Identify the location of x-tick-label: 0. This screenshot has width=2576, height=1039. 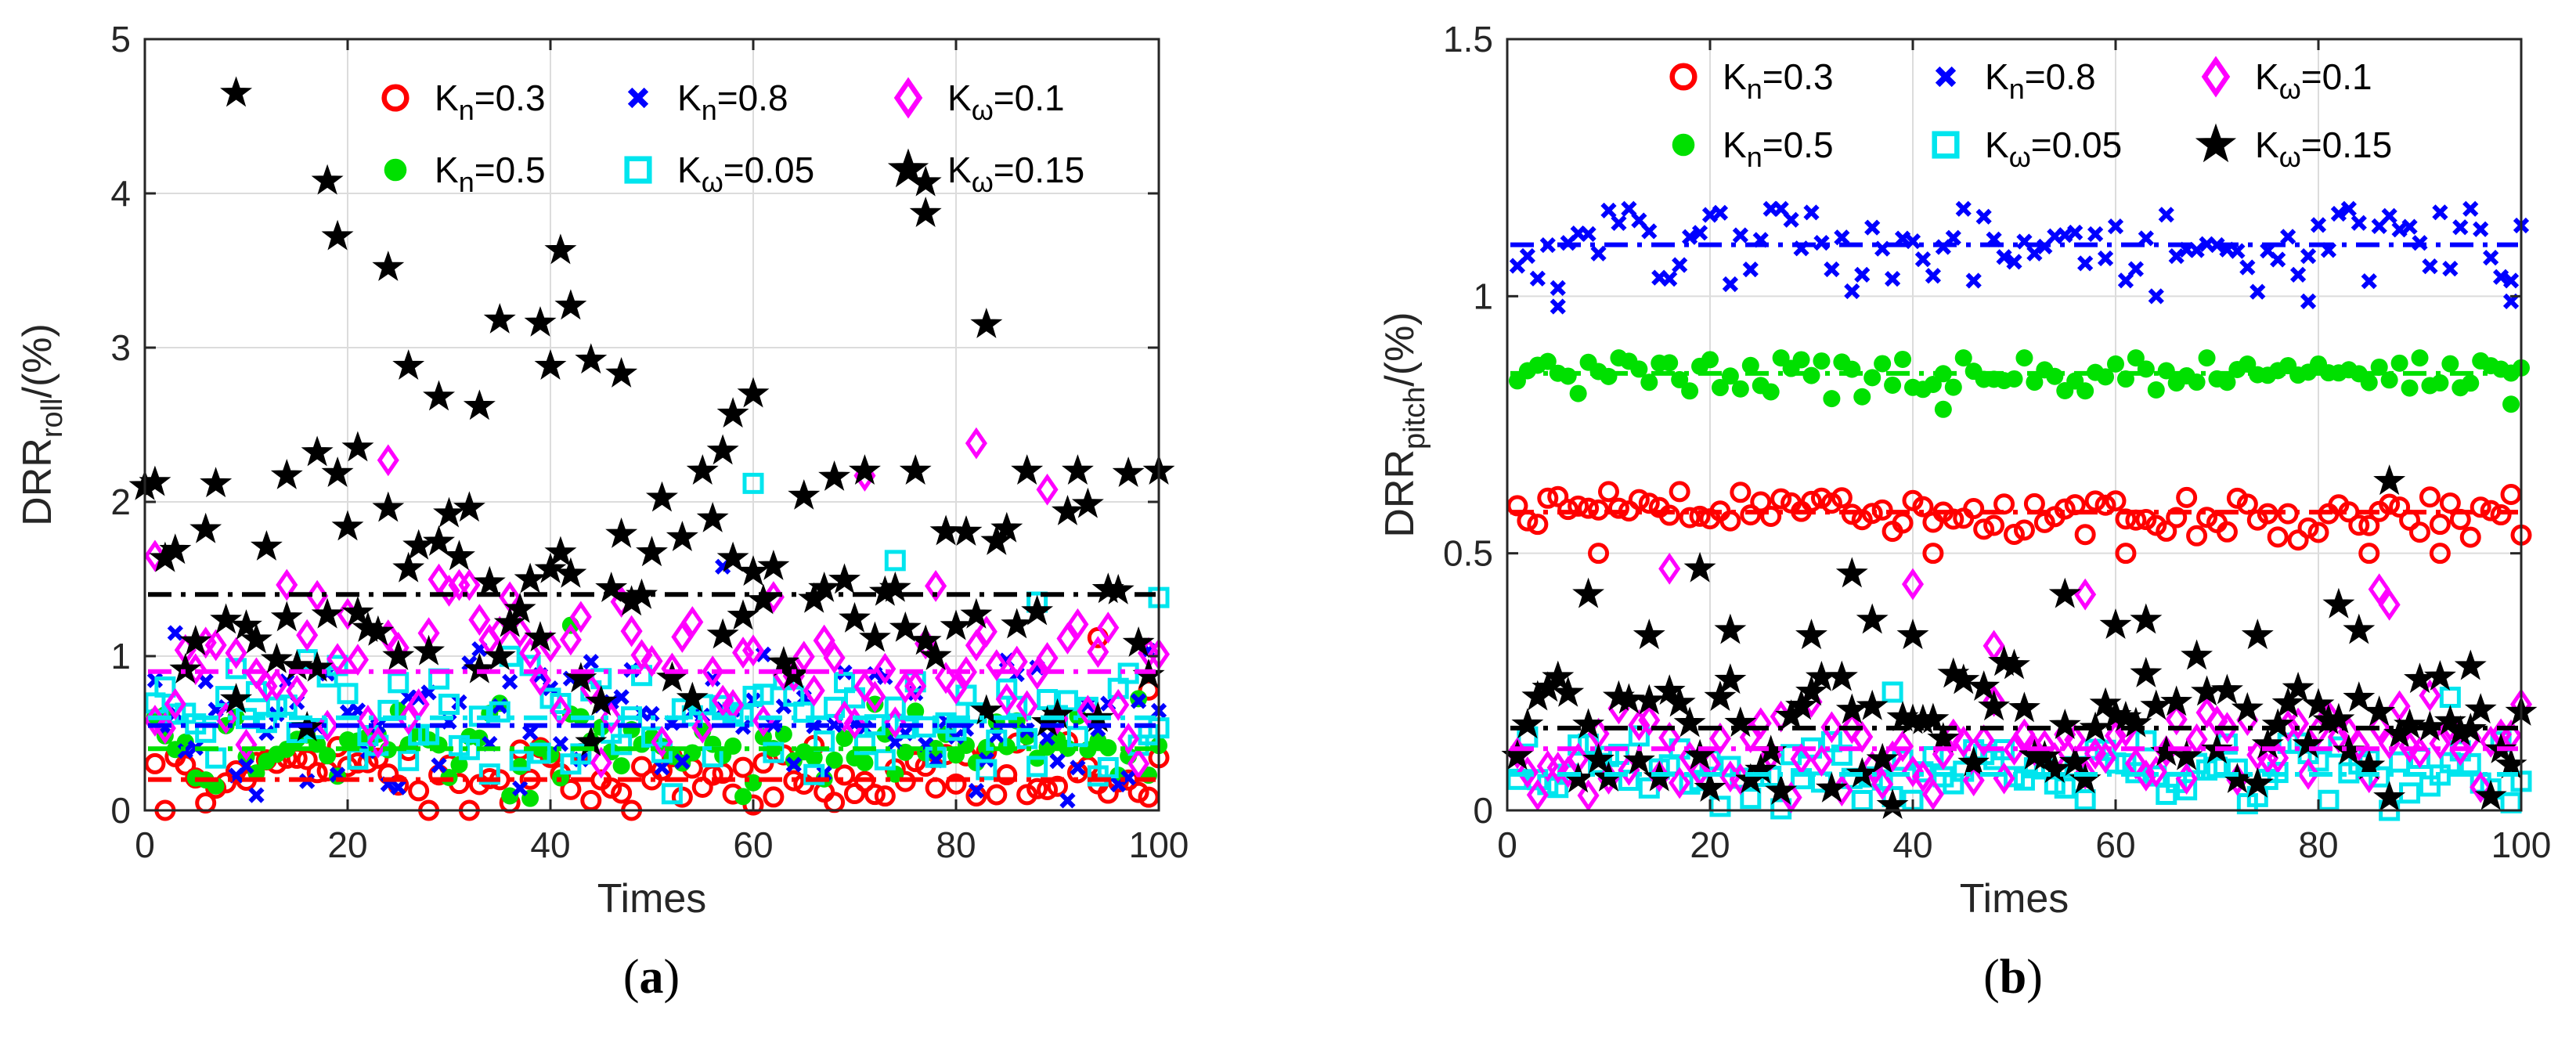
(145, 844).